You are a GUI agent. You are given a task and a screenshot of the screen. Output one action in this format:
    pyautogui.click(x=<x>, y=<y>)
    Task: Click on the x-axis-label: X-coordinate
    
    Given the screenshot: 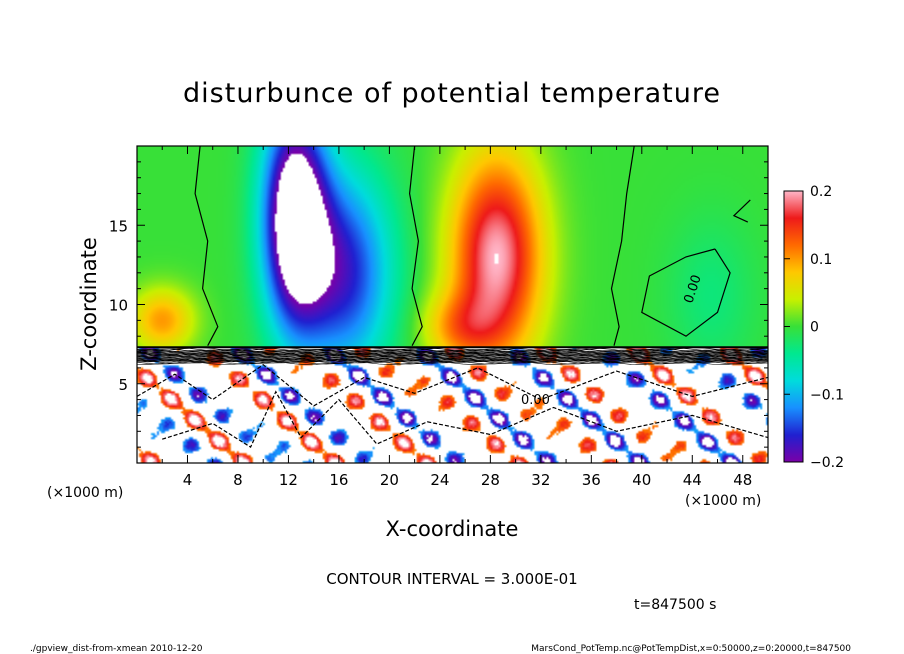 What is the action you would take?
    pyautogui.click(x=452, y=529)
    